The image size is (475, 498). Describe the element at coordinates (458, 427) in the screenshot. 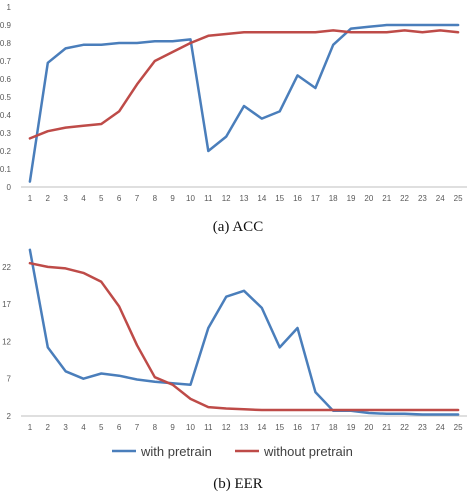

I see `eer-x-tick-label: 25` at that location.